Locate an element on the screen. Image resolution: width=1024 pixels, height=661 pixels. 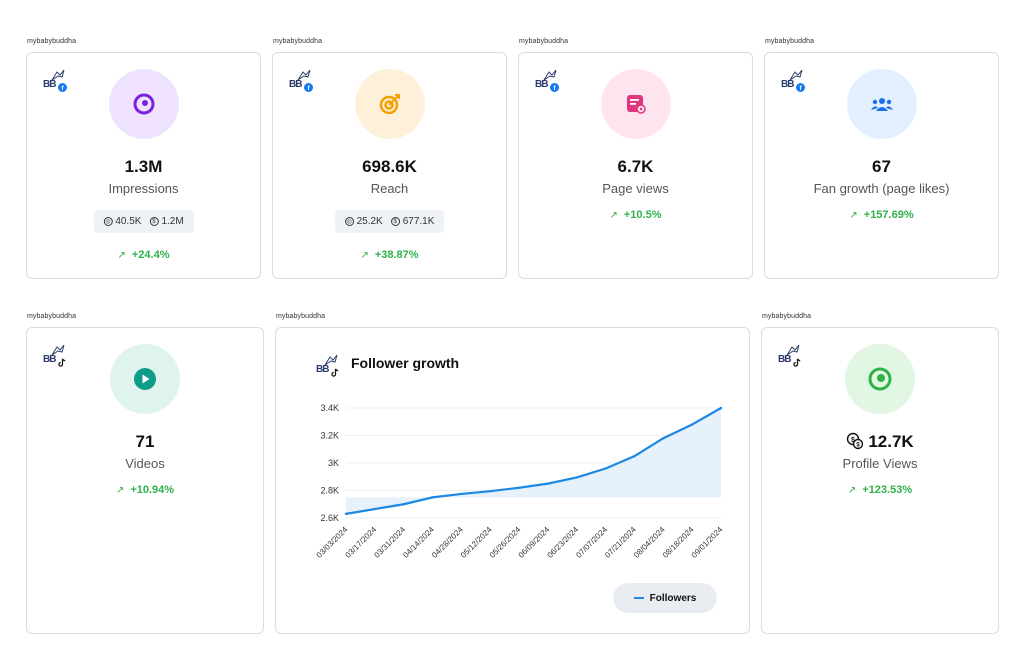
coins-icon: $$ is located at coordinates (855, 441).